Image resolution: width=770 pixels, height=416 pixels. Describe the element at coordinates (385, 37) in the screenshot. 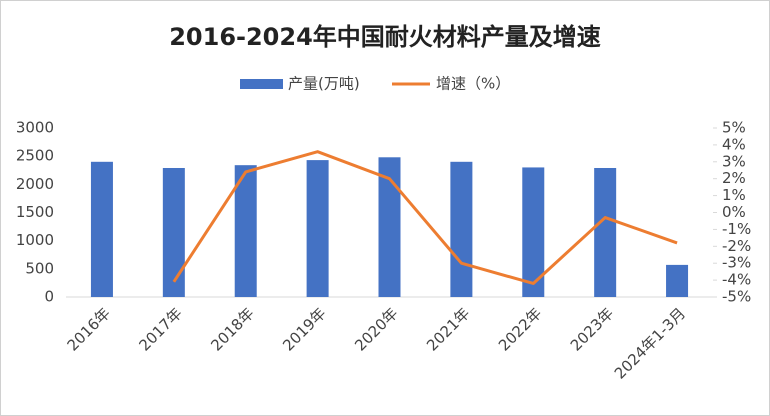

I see `chart-title: 2016-2024年中国耐火材料产量及增速` at that location.